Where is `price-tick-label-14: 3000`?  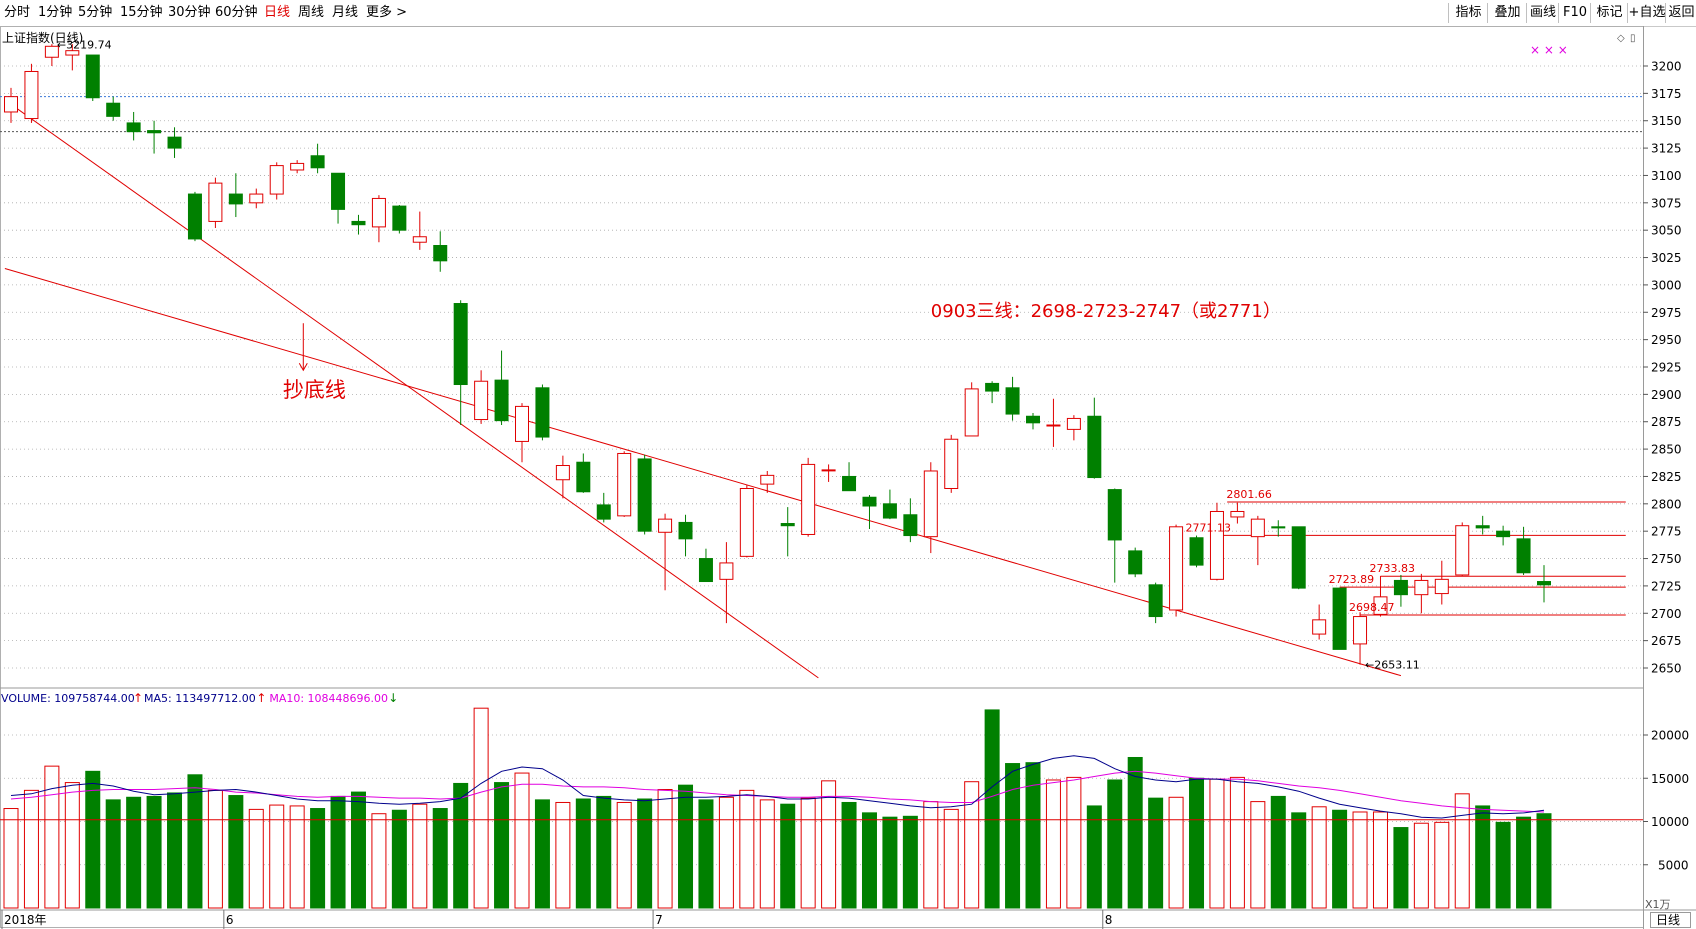 price-tick-label-14: 3000 is located at coordinates (1666, 285).